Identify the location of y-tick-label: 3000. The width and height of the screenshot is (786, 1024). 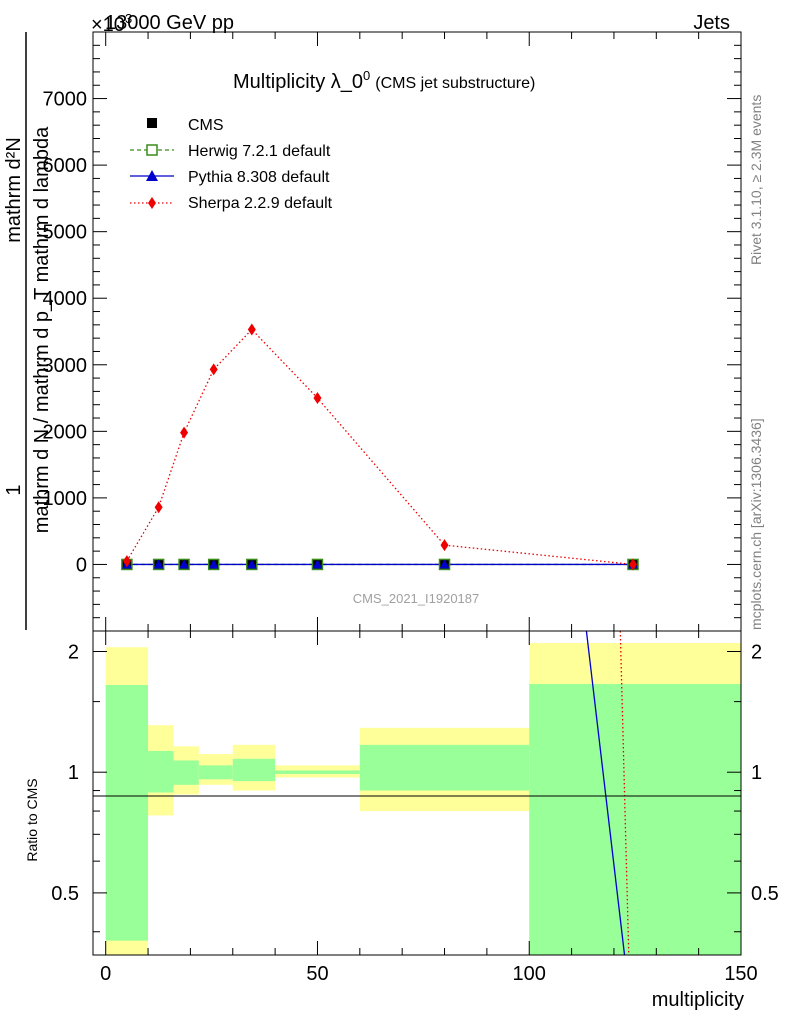
(65, 366).